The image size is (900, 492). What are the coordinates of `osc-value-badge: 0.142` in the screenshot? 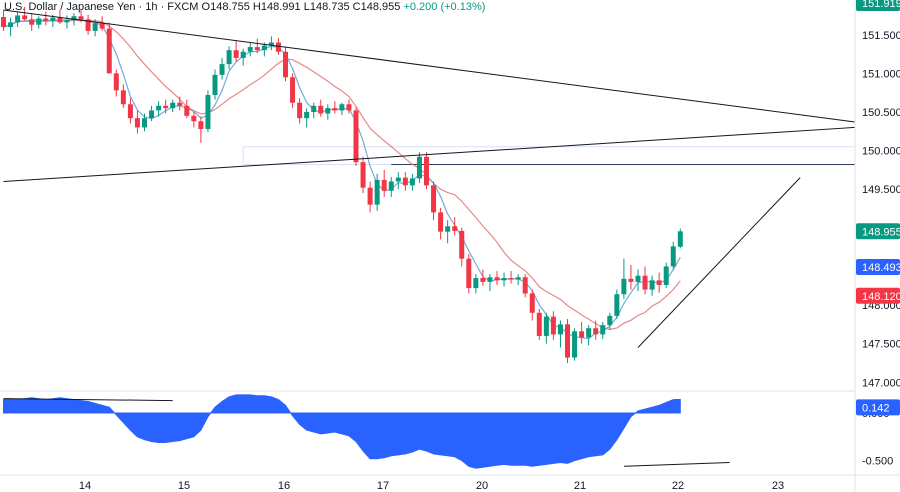 It's located at (876, 408).